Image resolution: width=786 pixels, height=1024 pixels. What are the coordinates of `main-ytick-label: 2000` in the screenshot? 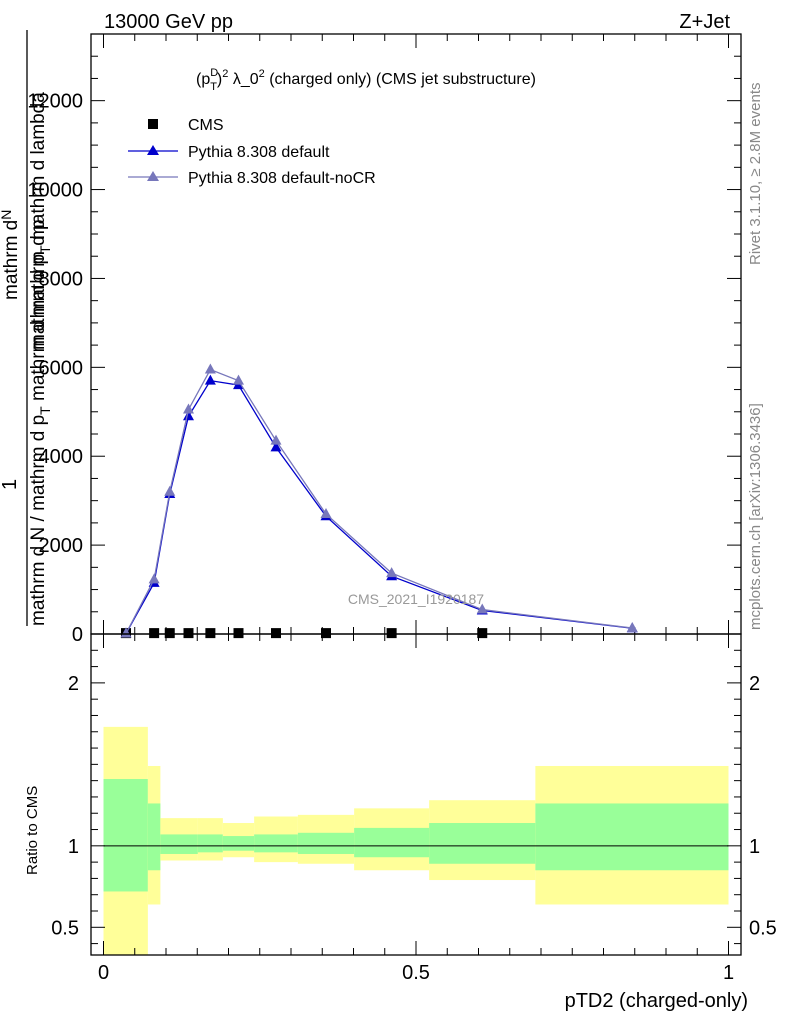 It's located at (61, 546).